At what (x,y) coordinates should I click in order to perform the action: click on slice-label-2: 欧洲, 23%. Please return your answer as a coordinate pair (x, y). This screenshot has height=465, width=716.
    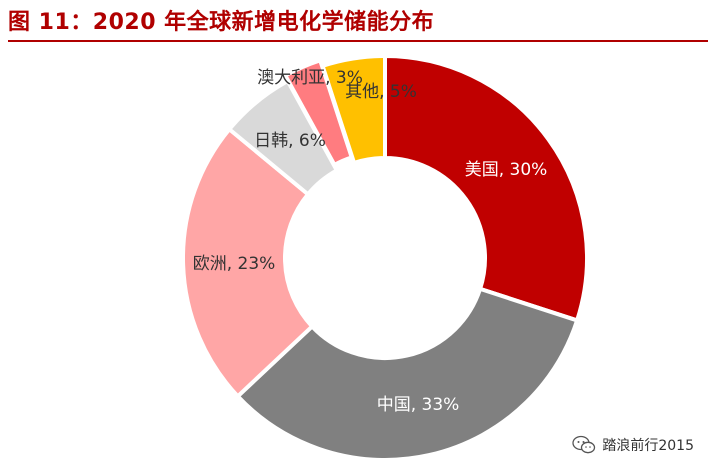
    Looking at the image, I should click on (234, 264).